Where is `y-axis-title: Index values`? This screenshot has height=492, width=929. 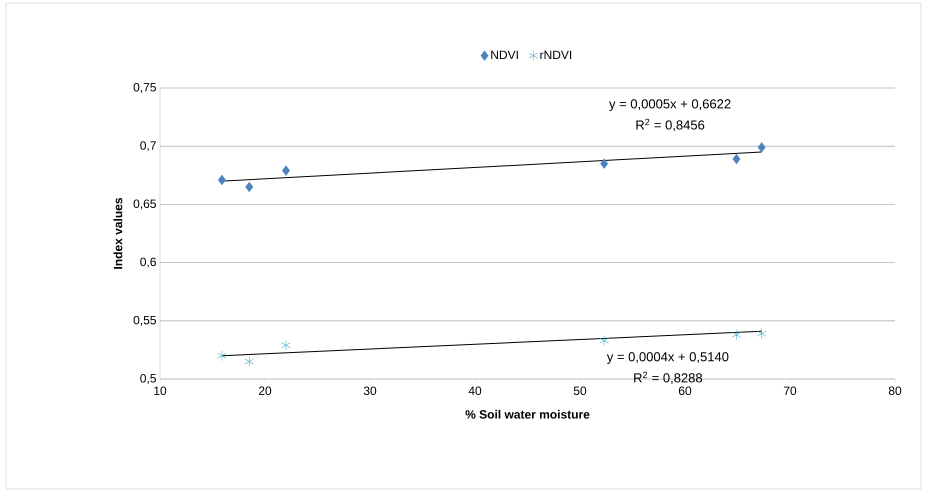 y-axis-title: Index values is located at coordinates (117, 233).